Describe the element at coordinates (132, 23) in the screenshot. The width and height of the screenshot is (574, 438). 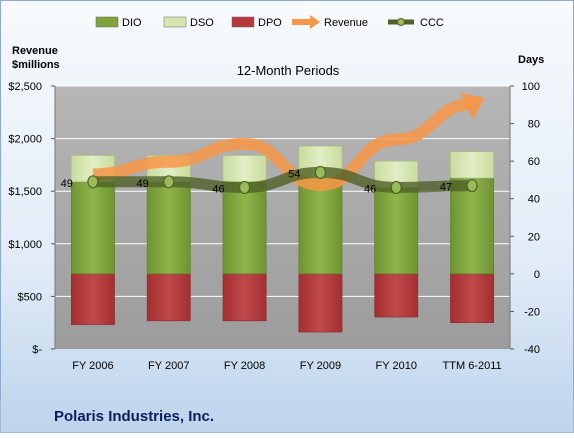
I see `legend-label-dio: DIO` at that location.